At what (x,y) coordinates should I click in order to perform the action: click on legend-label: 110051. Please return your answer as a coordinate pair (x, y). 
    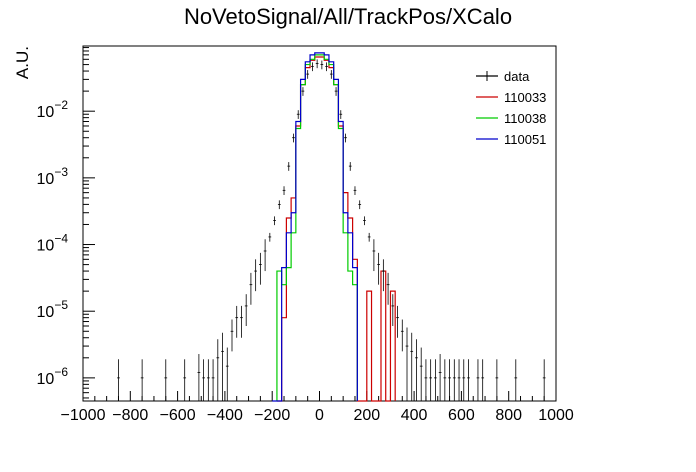
    Looking at the image, I should click on (525, 139).